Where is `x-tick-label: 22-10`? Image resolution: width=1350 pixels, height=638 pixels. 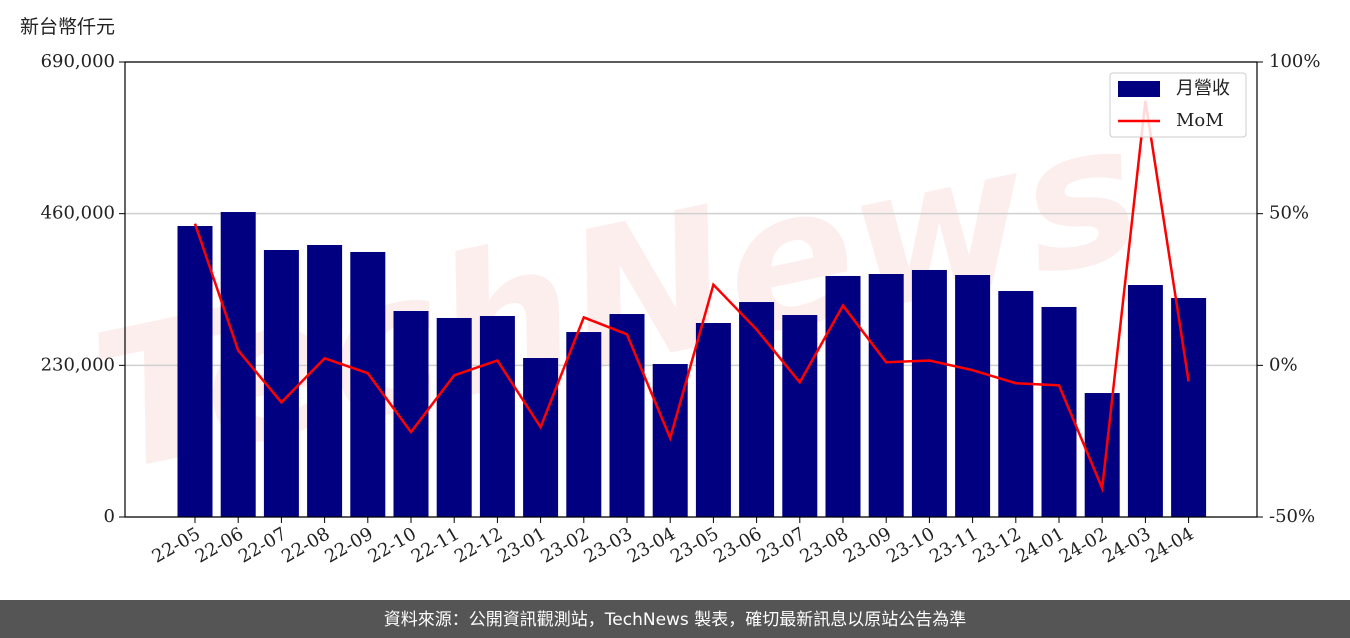 x-tick-label: 22-10 is located at coordinates (392, 545).